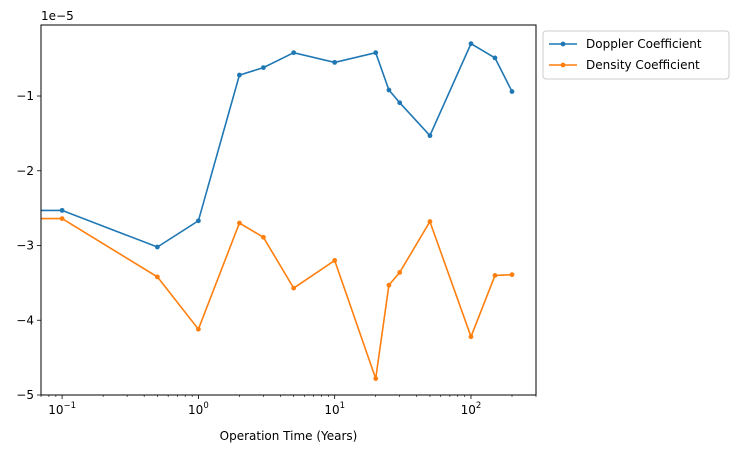 This screenshot has width=737, height=452. I want to click on legend: Doppler Coefficient Density Coefficient, so click(636, 55).